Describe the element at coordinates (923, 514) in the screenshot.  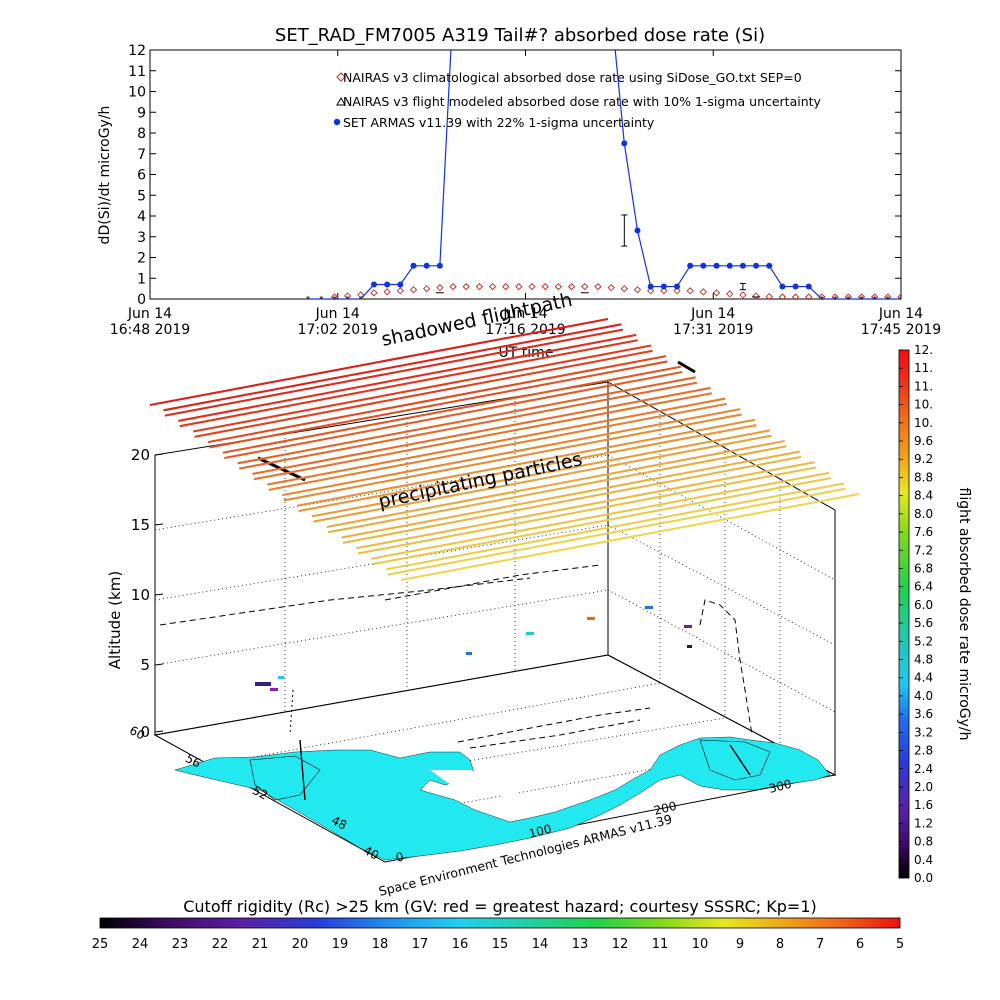
I see `dose-tick-label: 8.0` at that location.